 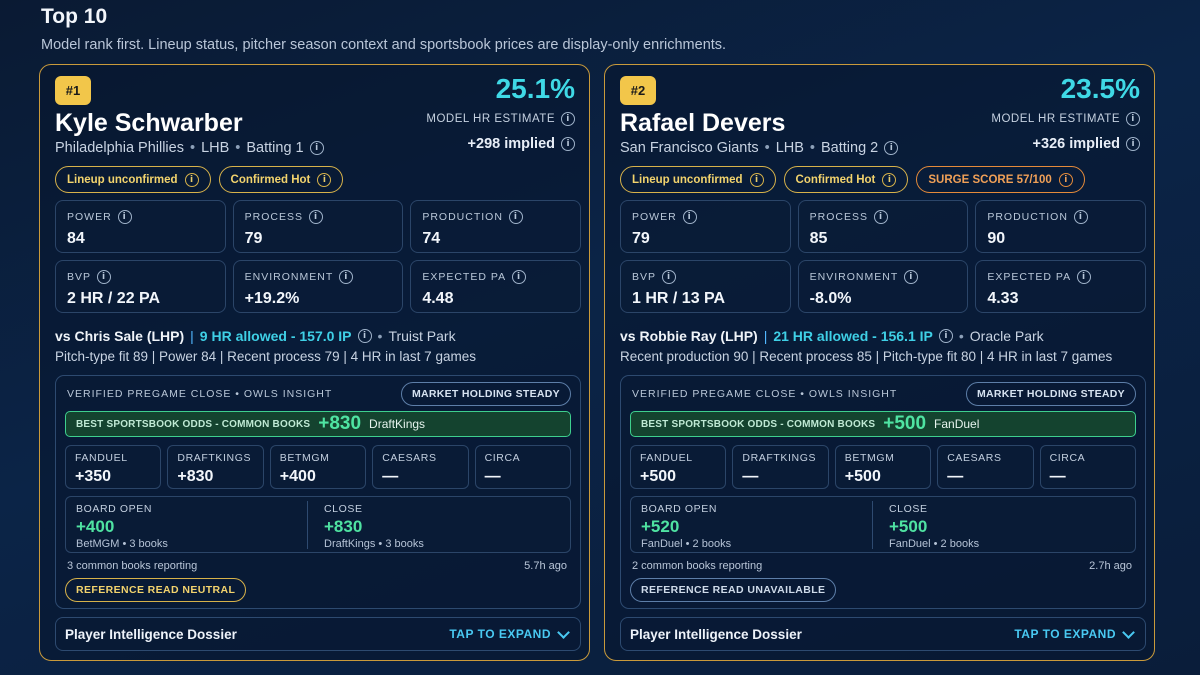 What do you see at coordinates (818, 238) in the screenshot?
I see `stat-value: 85` at bounding box center [818, 238].